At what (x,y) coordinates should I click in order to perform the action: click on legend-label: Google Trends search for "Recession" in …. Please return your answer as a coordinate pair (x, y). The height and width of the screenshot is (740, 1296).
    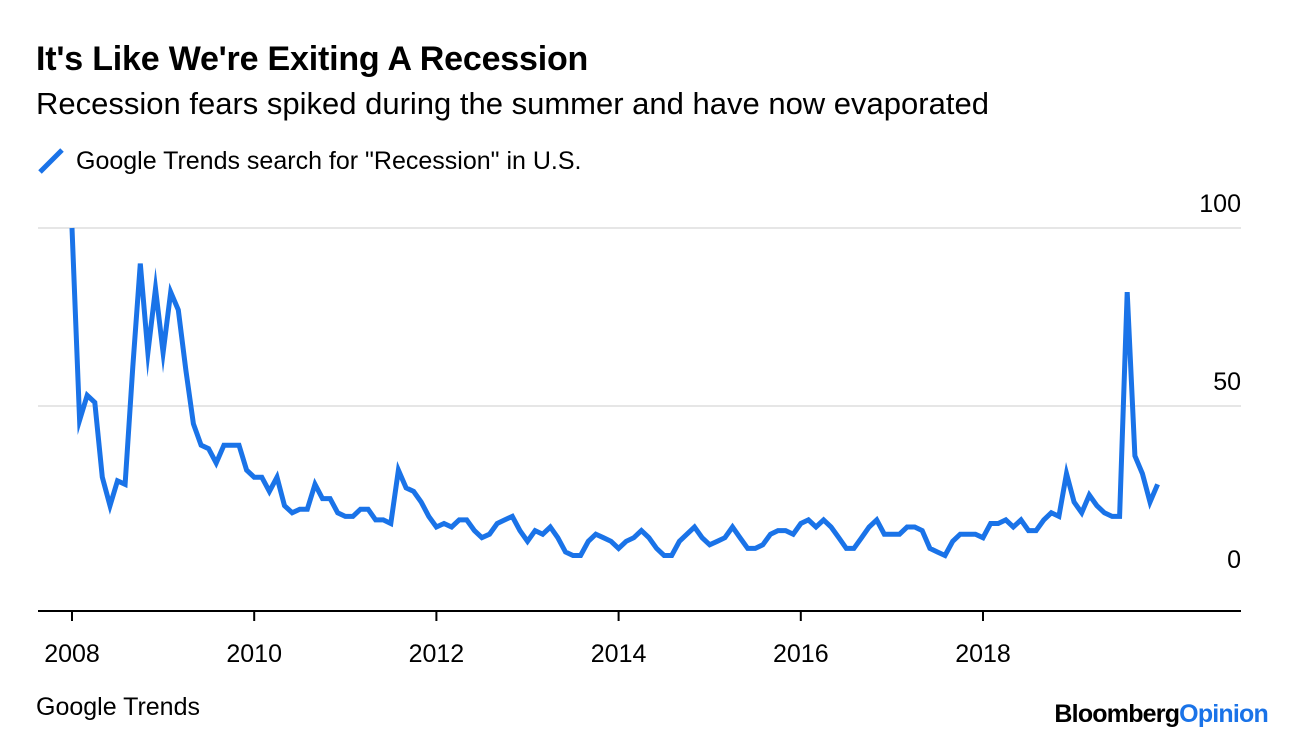
    Looking at the image, I should click on (329, 160).